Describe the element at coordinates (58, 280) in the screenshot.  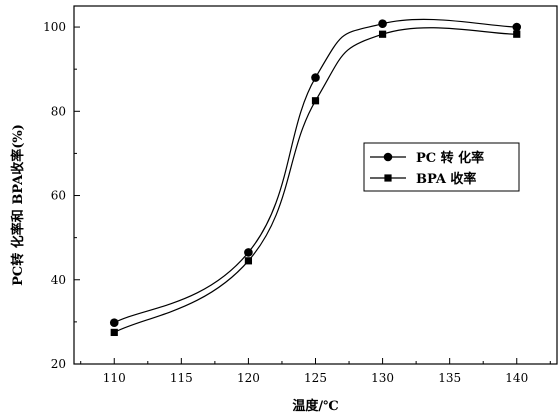
I see `y-tick-label: 40` at that location.